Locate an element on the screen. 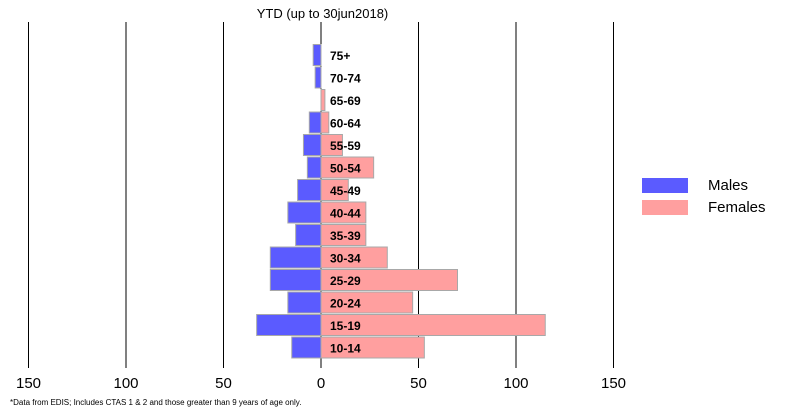 This screenshot has height=414, width=794. age-group-label: 15-19 is located at coordinates (345, 326).